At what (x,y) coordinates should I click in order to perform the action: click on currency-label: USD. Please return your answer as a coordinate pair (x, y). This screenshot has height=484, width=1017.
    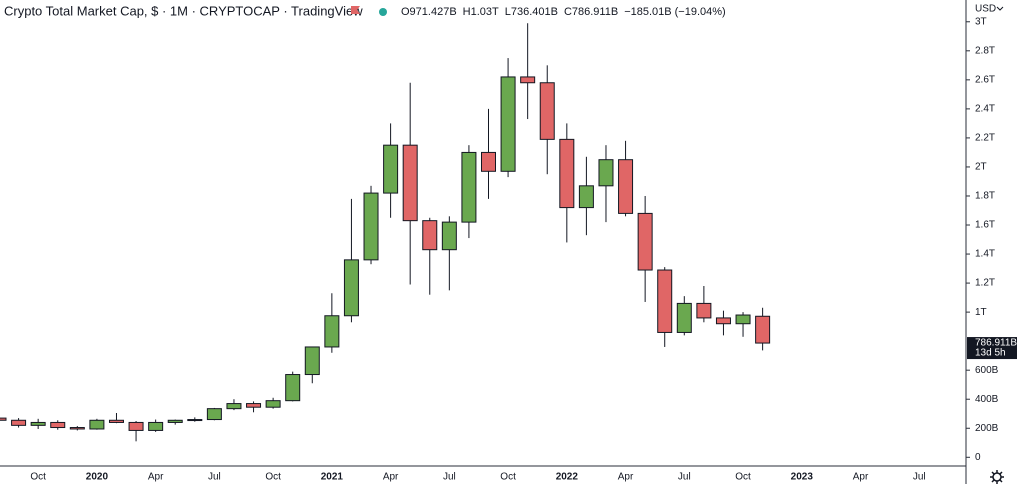
    Looking at the image, I should click on (985, 9).